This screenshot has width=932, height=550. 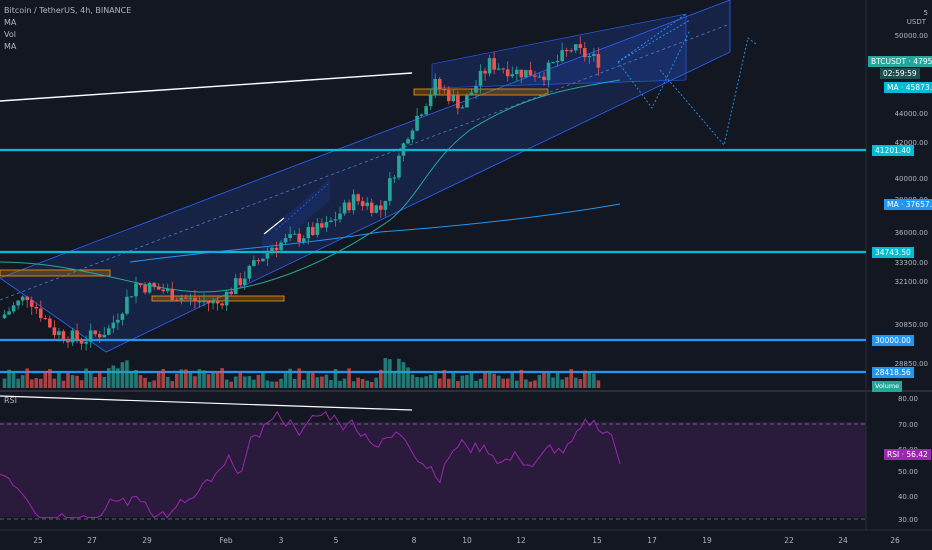 What do you see at coordinates (92, 540) in the screenshot?
I see `date-tick-label: 27` at bounding box center [92, 540].